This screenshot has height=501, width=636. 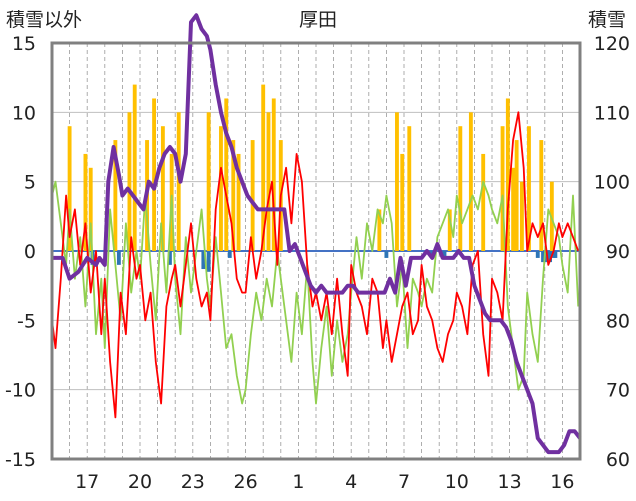 What do you see at coordinates (607, 20) in the screenshot?
I see `right-axis-label: 積雪` at bounding box center [607, 20].